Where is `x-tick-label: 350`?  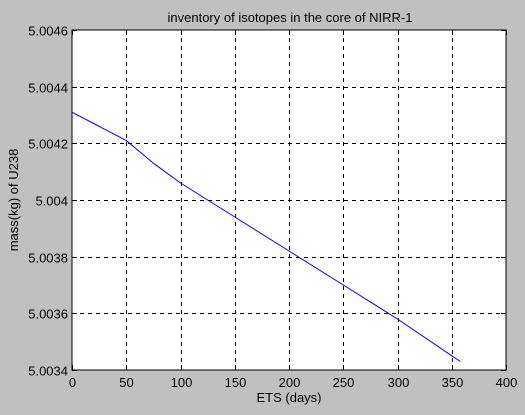 x-tick-label: 350 is located at coordinates (453, 382).